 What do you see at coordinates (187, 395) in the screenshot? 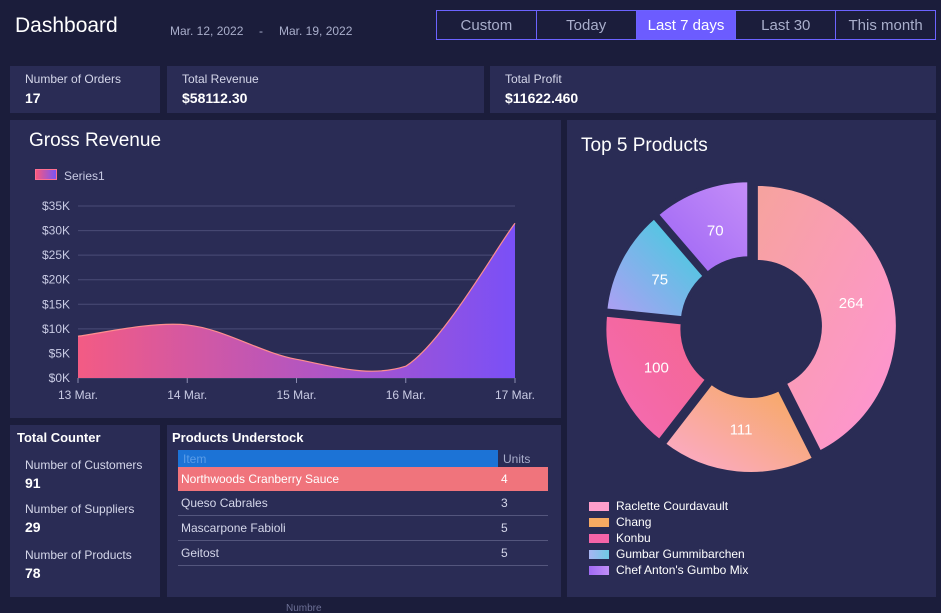
I see `x-tick-label: 14 Mar.` at bounding box center [187, 395].